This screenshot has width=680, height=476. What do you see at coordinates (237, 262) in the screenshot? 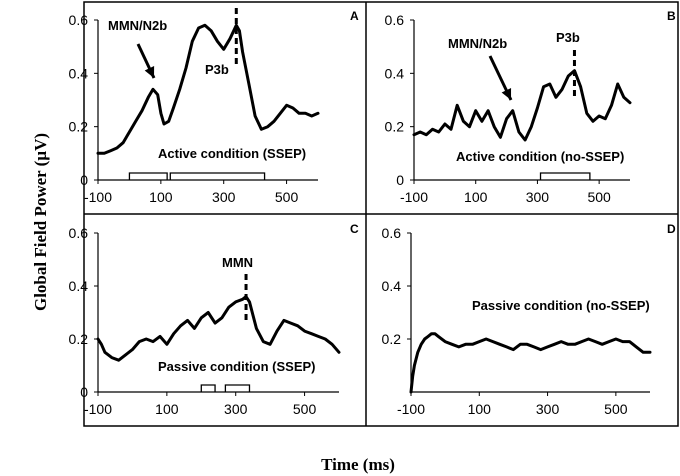
I see `annotation-label: MMN` at bounding box center [237, 262].